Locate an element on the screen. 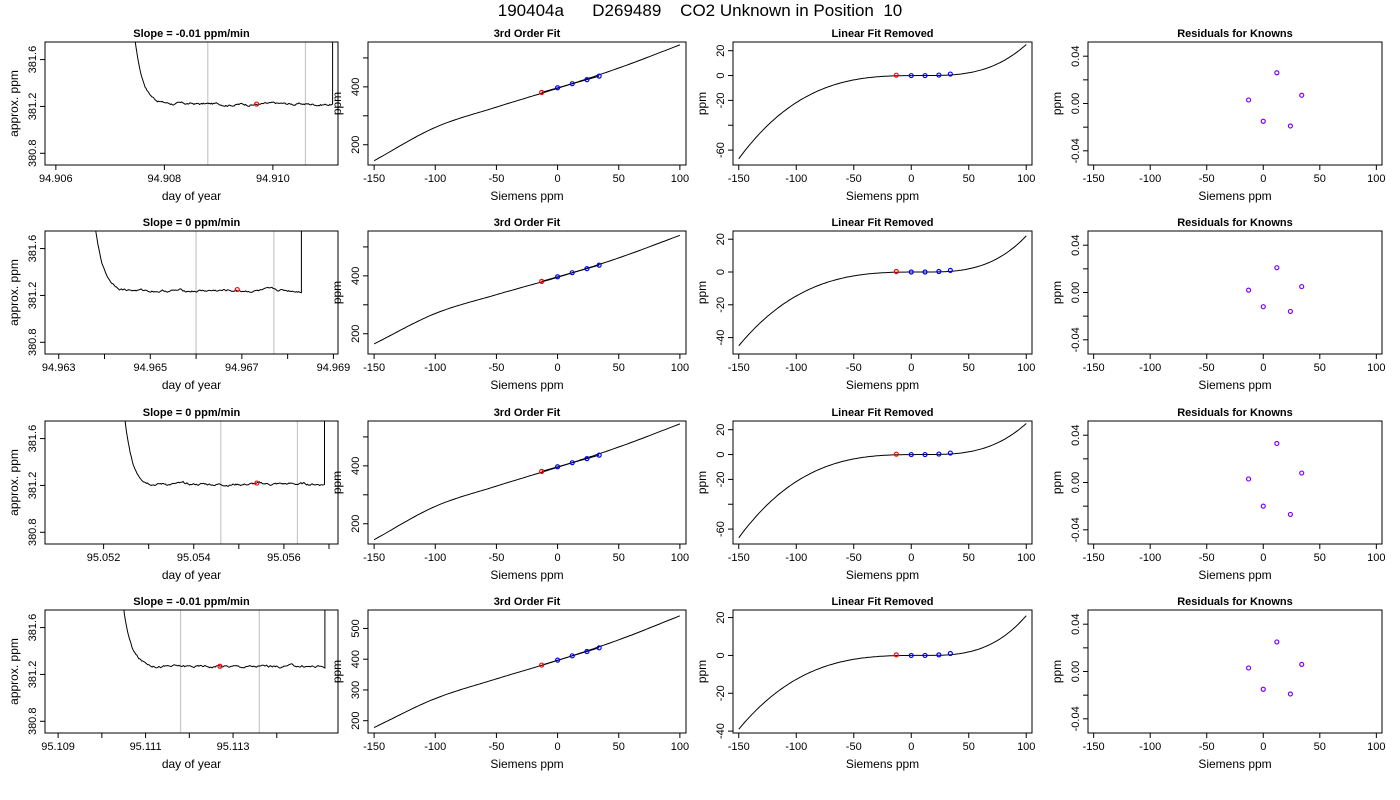 The width and height of the screenshot is (1400, 800). y-tick-label: 0 is located at coordinates (721, 655).